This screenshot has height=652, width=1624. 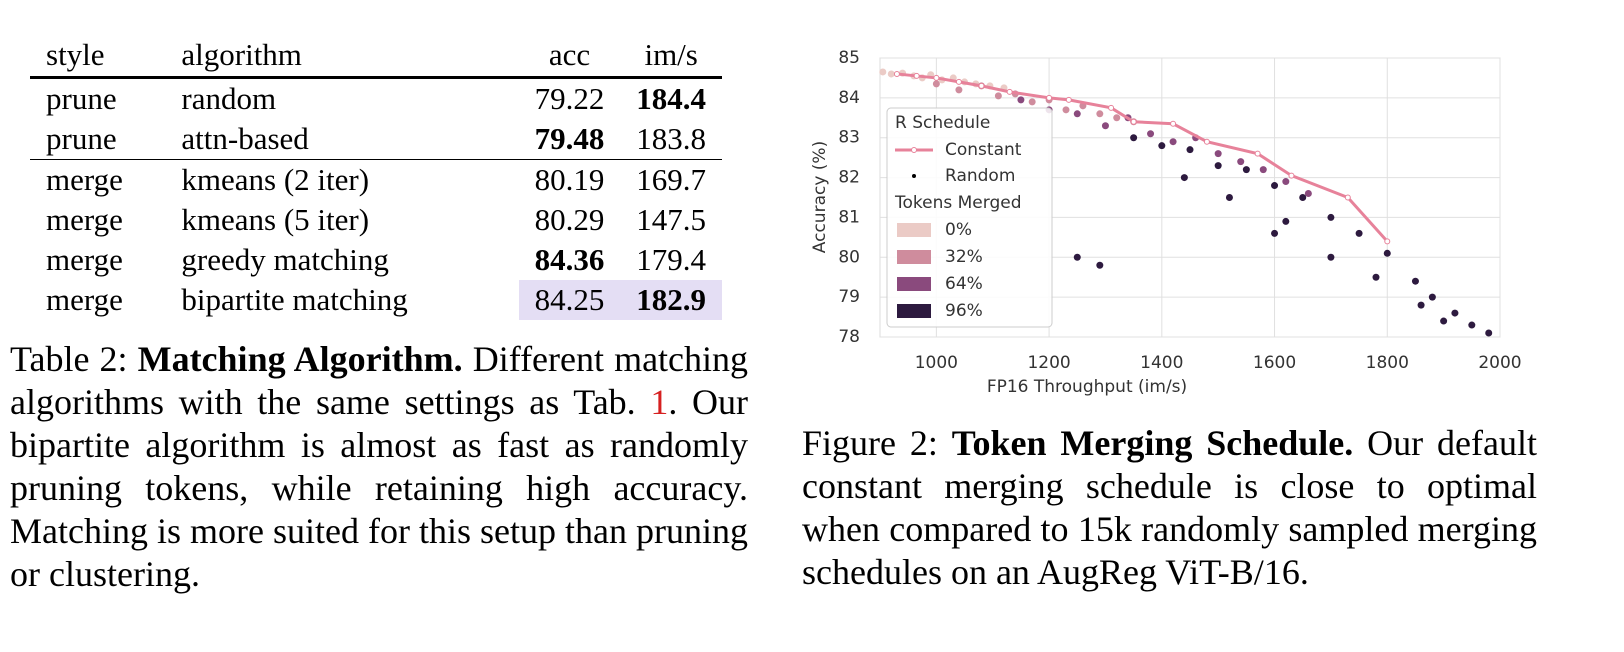 I want to click on constant-line, so click(x=1142, y=157).